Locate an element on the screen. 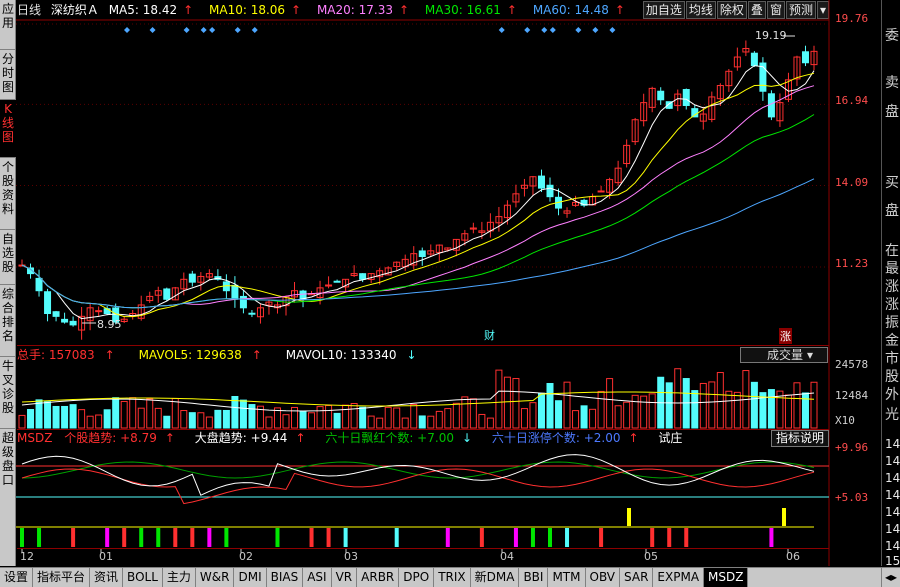  tab-sar: SAR is located at coordinates (637, 577).